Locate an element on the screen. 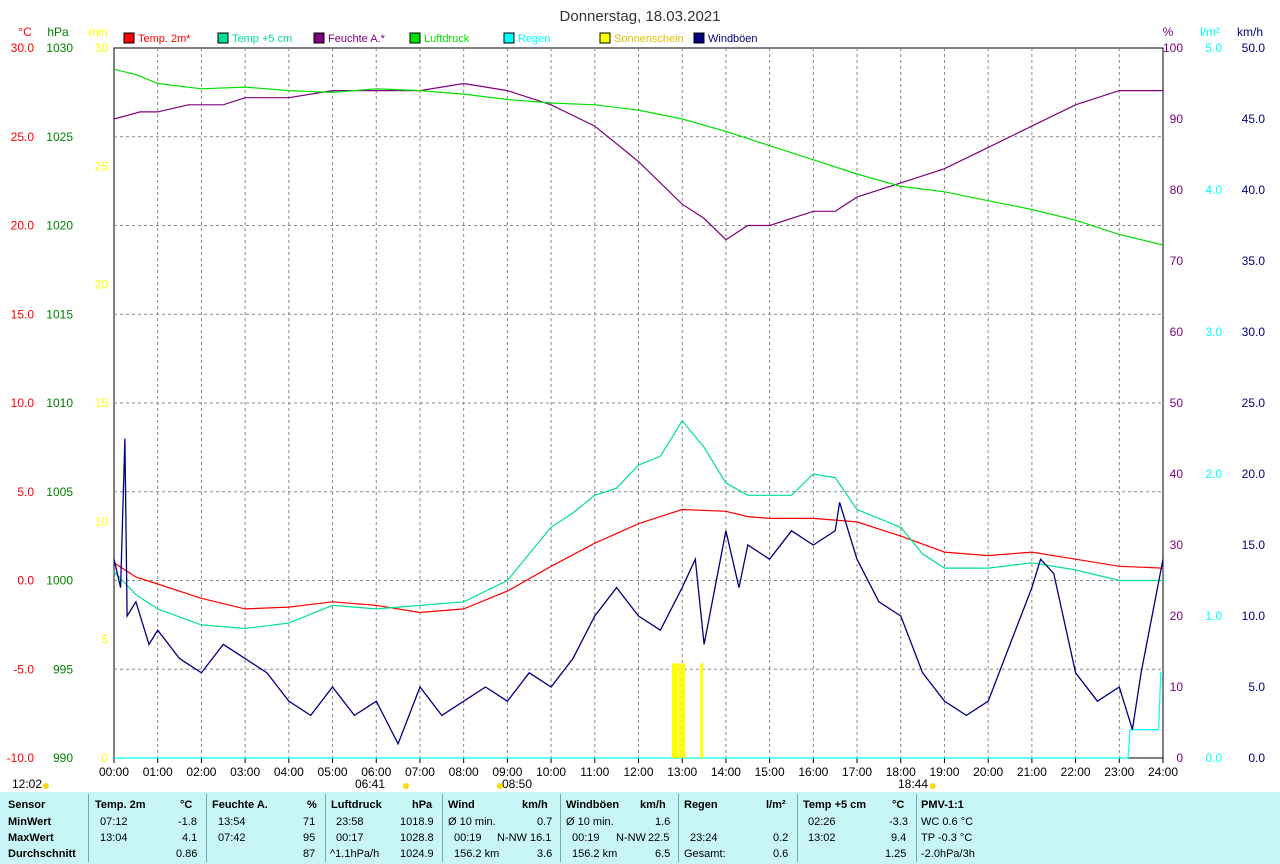 This screenshot has width=1280, height=864. feuchte-min: 71 is located at coordinates (309, 822).